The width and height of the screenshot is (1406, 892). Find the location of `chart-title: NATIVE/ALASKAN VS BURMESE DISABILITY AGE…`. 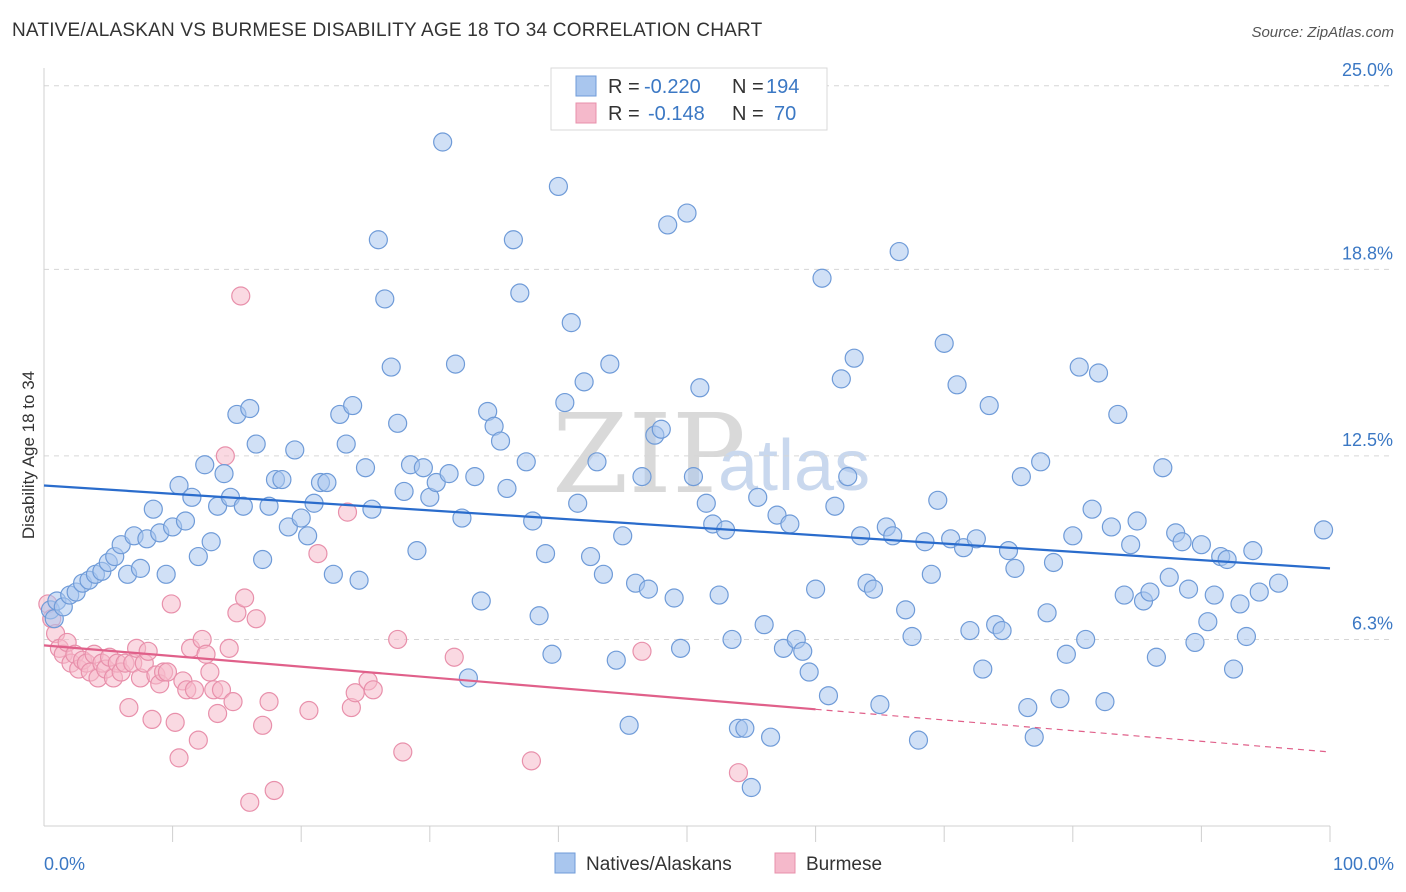

chart-title: NATIVE/ALASKAN VS BURMESE DISABILITY AGE… is located at coordinates (387, 30).